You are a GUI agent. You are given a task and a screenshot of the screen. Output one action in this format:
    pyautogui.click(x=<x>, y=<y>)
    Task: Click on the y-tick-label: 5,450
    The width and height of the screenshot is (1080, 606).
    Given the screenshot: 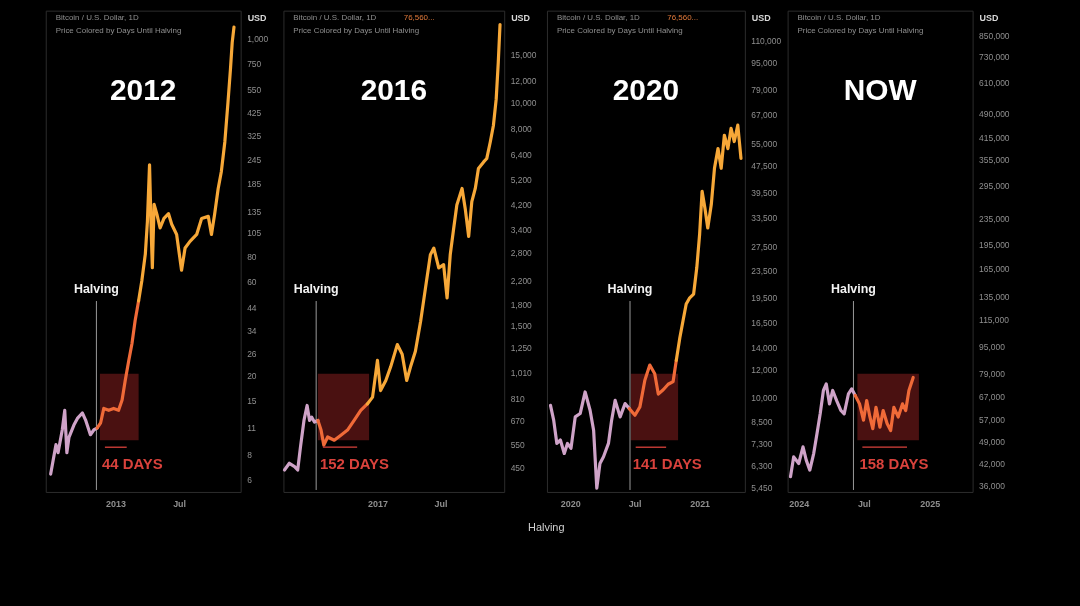 What is the action you would take?
    pyautogui.click(x=762, y=487)
    